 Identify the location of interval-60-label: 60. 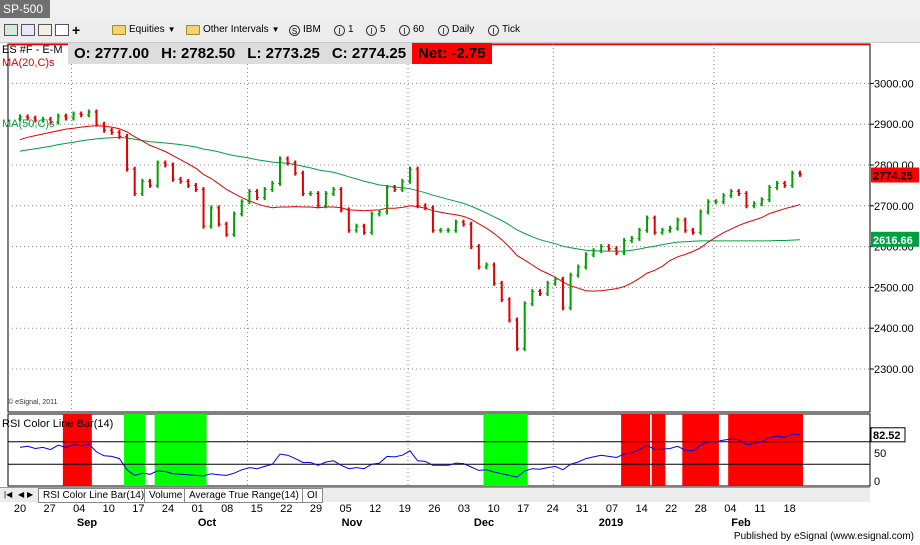
(419, 29).